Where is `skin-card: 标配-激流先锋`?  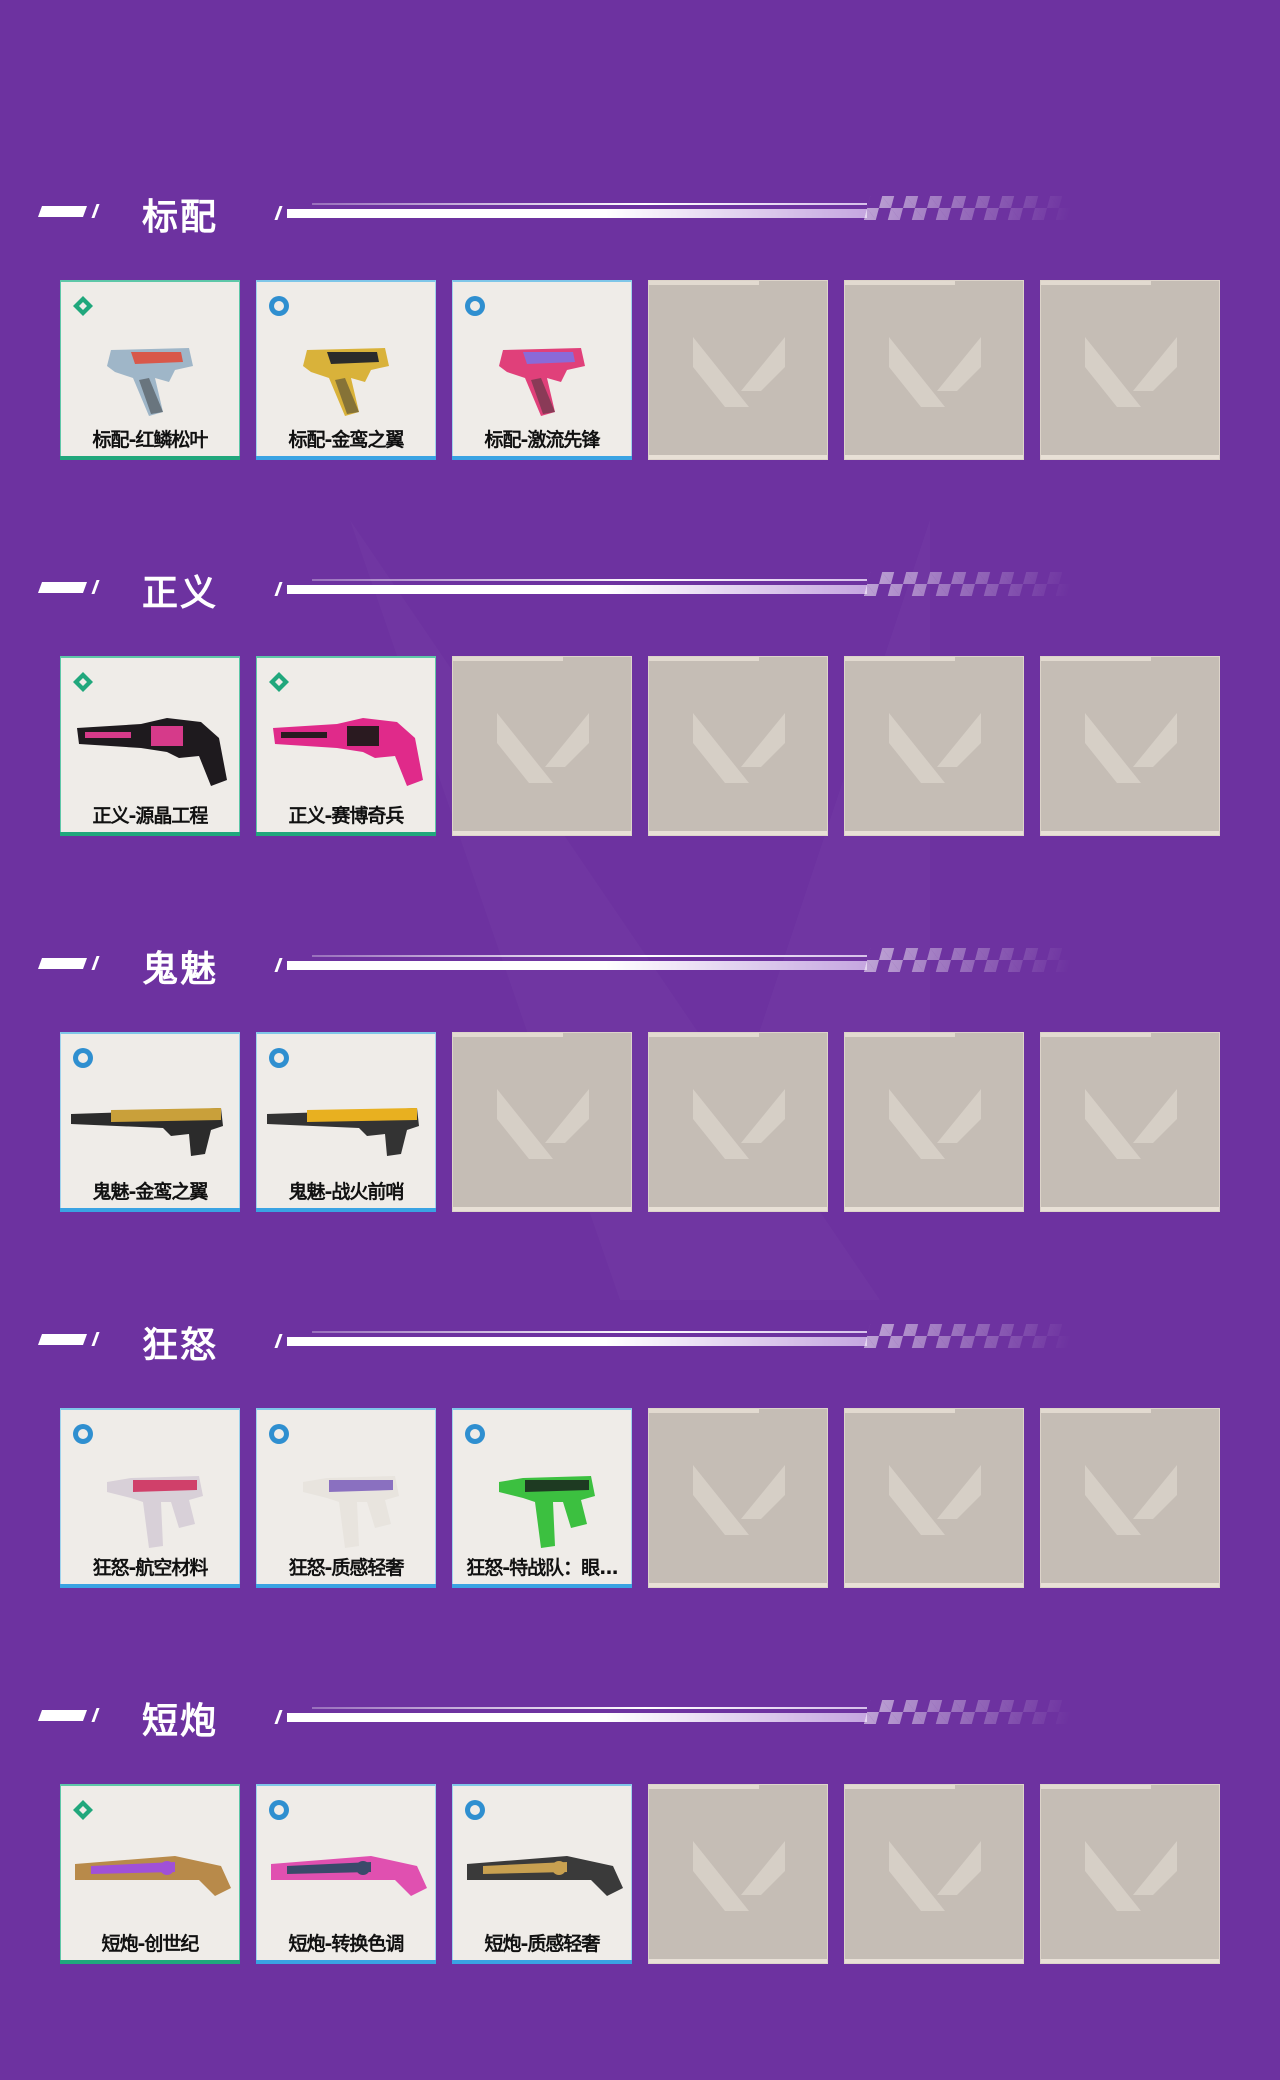
skin-card: 标配-激流先锋 is located at coordinates (542, 370).